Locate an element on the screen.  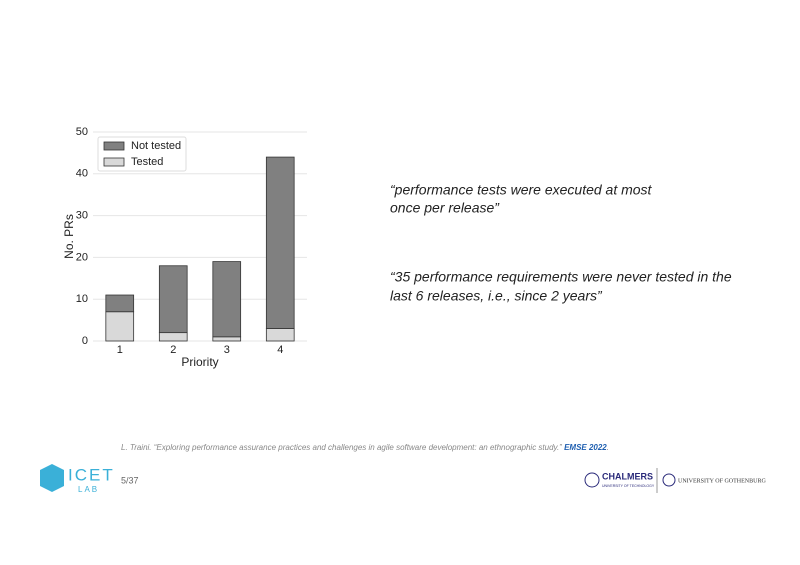
logo-text: UNIVERSITY OF GOTHENBURG is located at coordinates (722, 481).